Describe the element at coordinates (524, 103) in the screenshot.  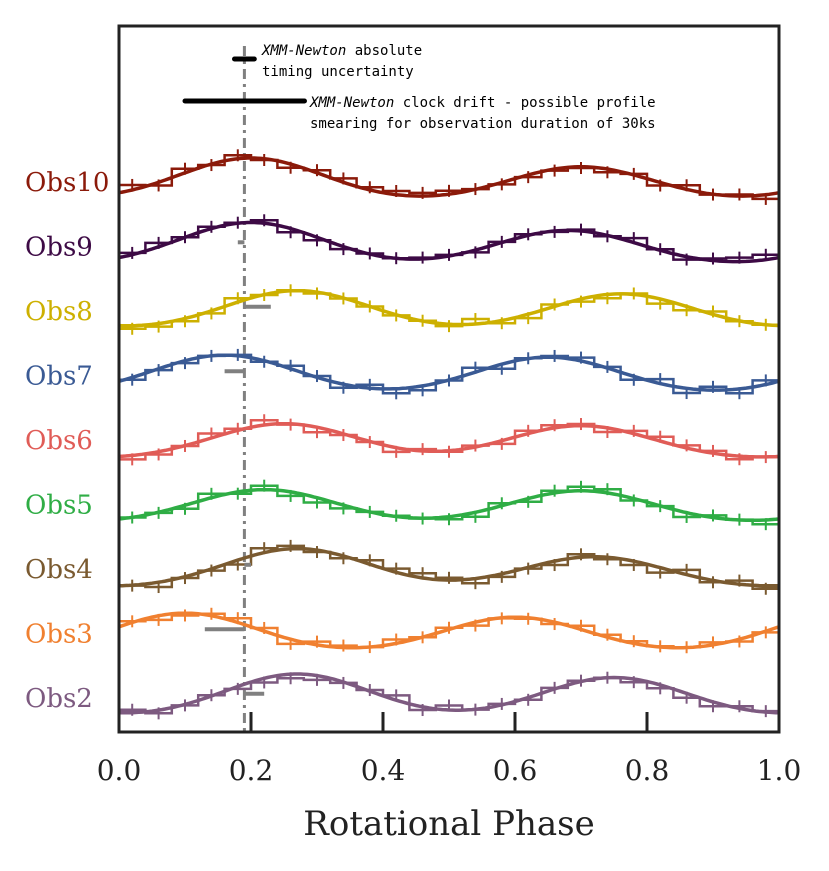
I see `clock-drift-rest: clock drift - possible profile` at that location.